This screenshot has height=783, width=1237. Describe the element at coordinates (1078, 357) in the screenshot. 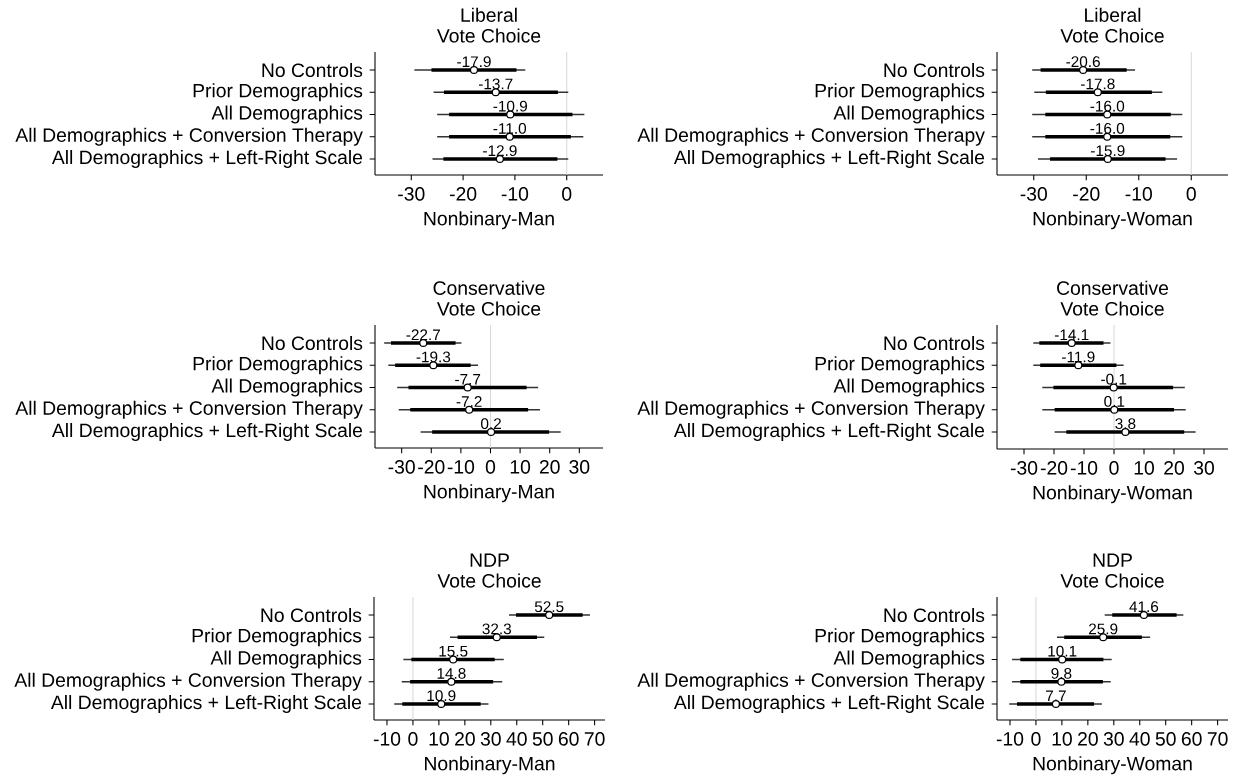

I see `data-label: -11.9` at that location.